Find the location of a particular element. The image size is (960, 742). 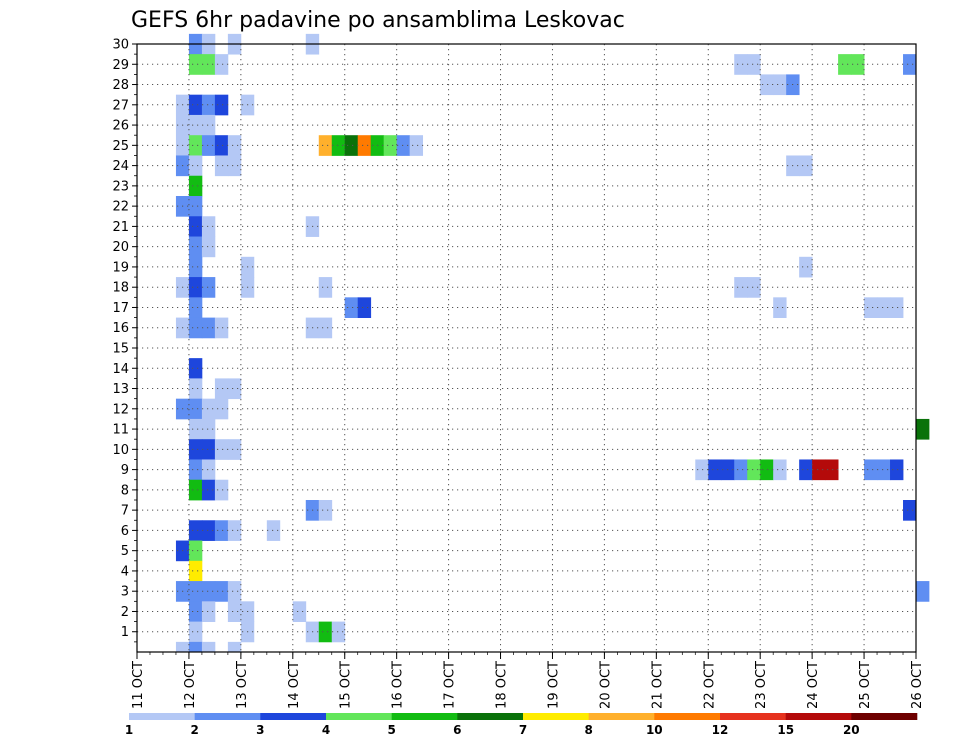

colorbar-label: 10 is located at coordinates (654, 730).